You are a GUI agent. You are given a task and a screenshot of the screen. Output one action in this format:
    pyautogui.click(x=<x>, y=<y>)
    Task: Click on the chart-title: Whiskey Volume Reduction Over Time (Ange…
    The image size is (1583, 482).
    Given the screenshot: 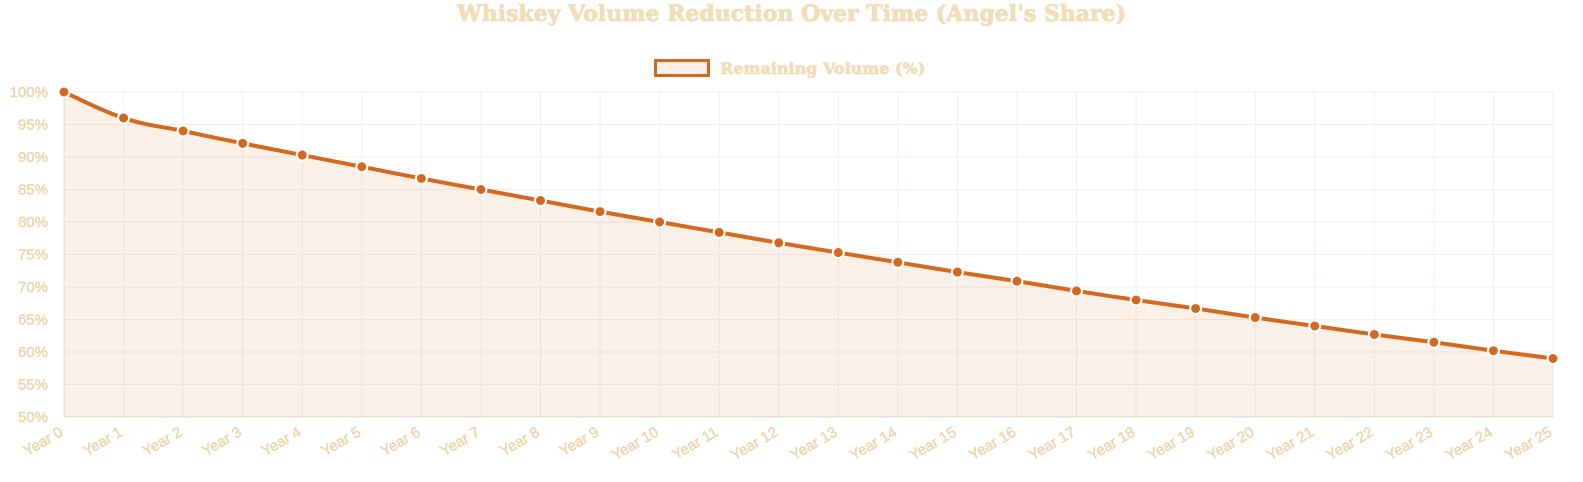 What is the action you would take?
    pyautogui.click(x=791, y=14)
    